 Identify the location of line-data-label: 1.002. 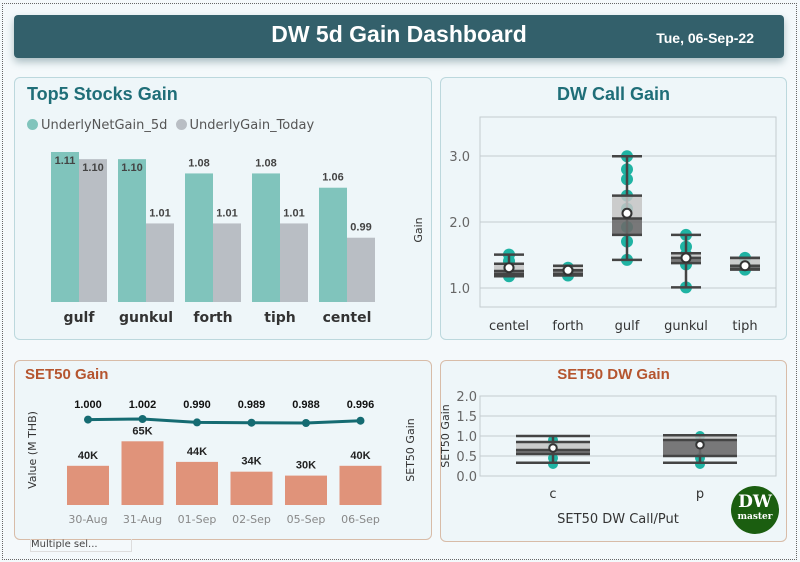
(143, 405).